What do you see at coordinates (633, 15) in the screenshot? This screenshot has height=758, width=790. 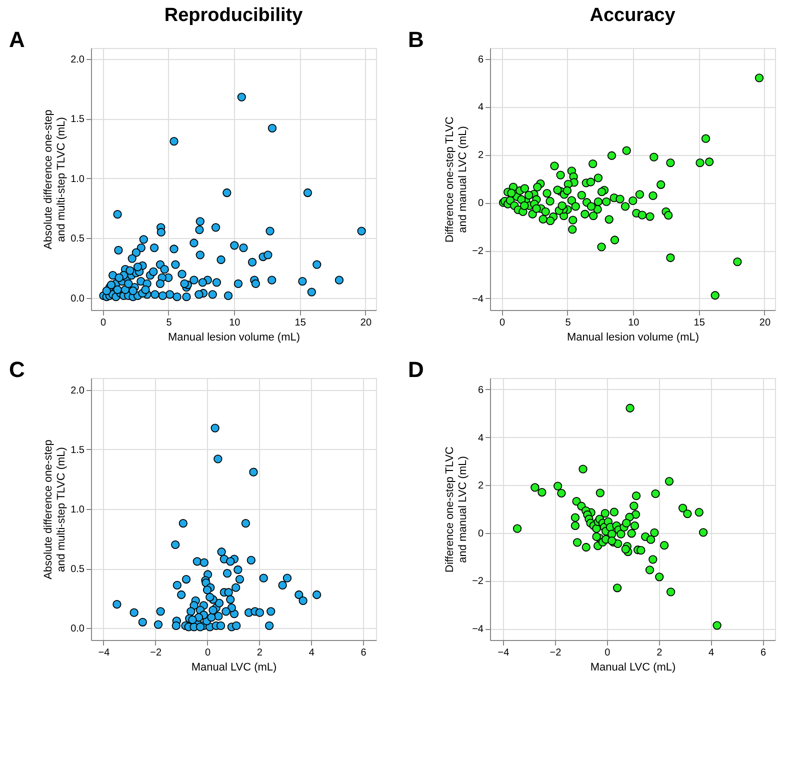 I see `chart-title: Accuracy` at bounding box center [633, 15].